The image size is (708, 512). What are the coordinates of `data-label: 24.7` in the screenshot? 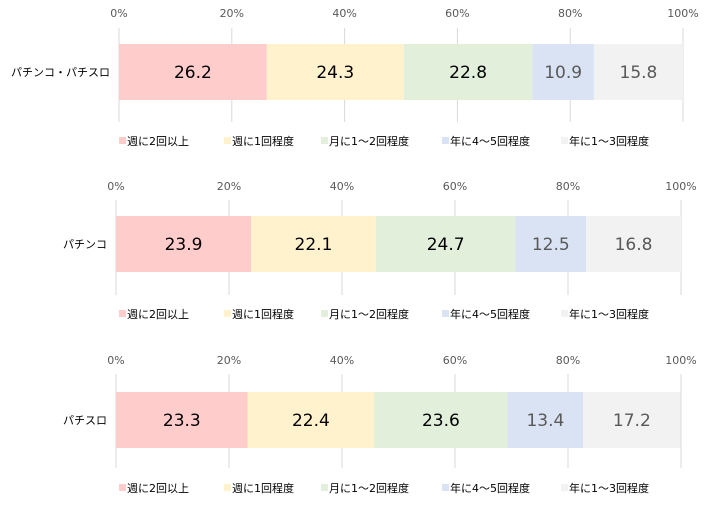 It's located at (446, 245).